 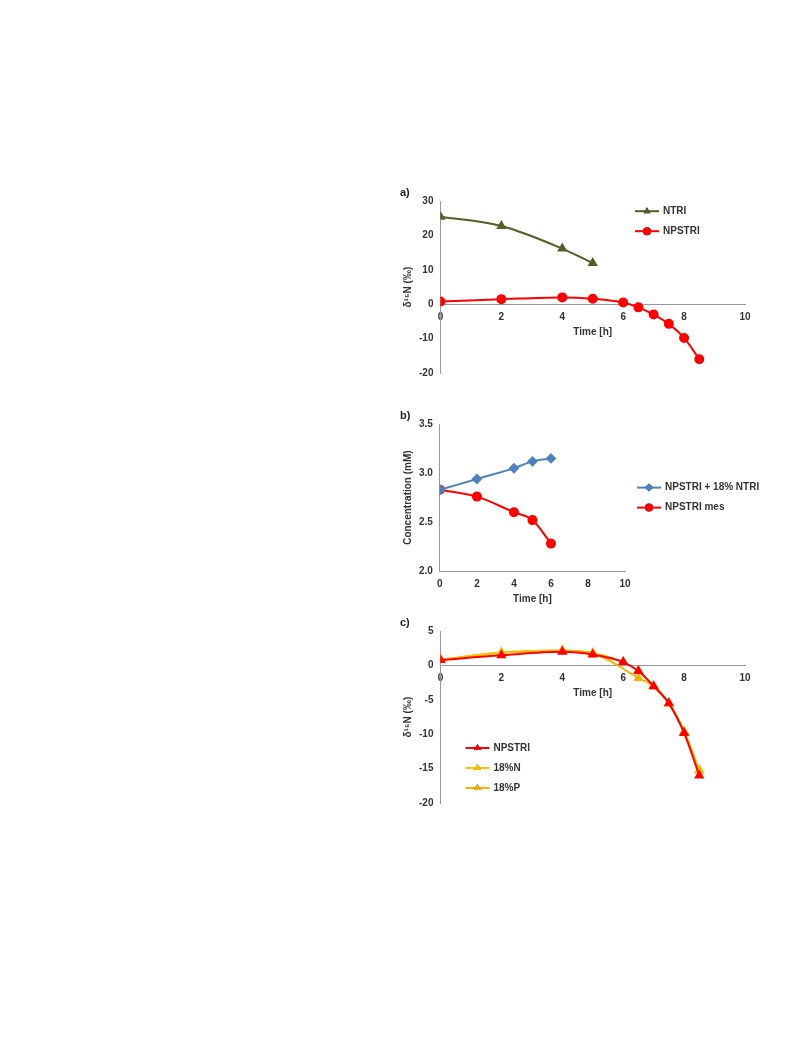 What do you see at coordinates (407, 497) in the screenshot?
I see `y-axis-title: Concentration (mM)` at bounding box center [407, 497].